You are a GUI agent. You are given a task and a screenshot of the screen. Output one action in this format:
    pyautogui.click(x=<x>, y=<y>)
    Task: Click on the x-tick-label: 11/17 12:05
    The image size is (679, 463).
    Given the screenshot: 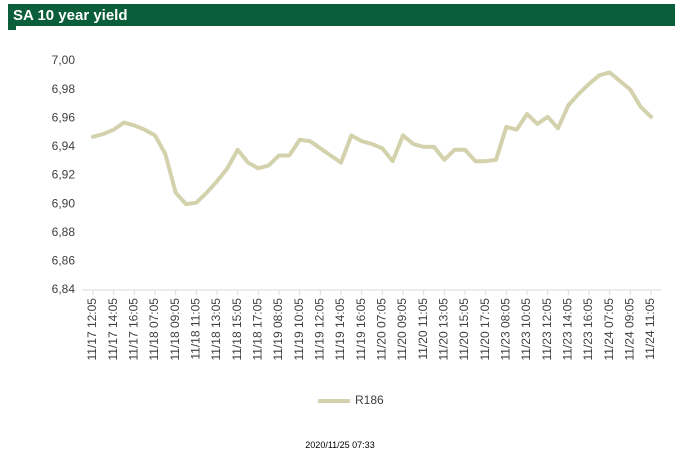 What is the action you would take?
    pyautogui.click(x=92, y=329)
    